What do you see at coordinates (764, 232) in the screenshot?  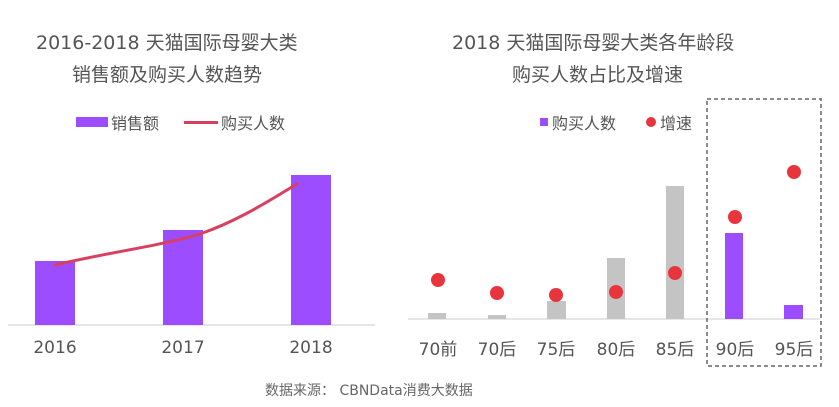 I see `highlight-box` at bounding box center [764, 232].